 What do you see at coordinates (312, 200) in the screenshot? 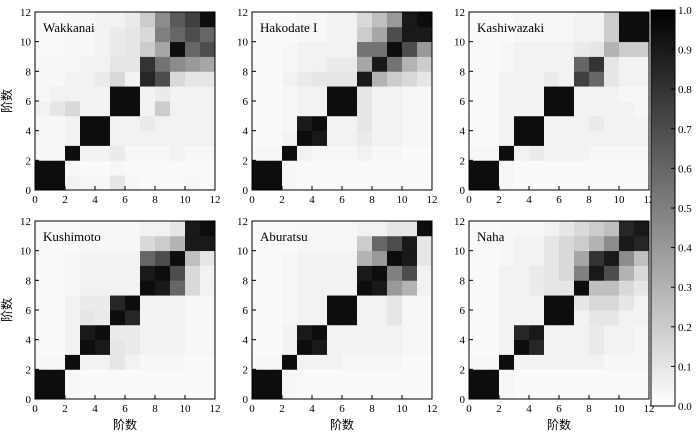
I see `x-tick-label: 4` at bounding box center [312, 200].